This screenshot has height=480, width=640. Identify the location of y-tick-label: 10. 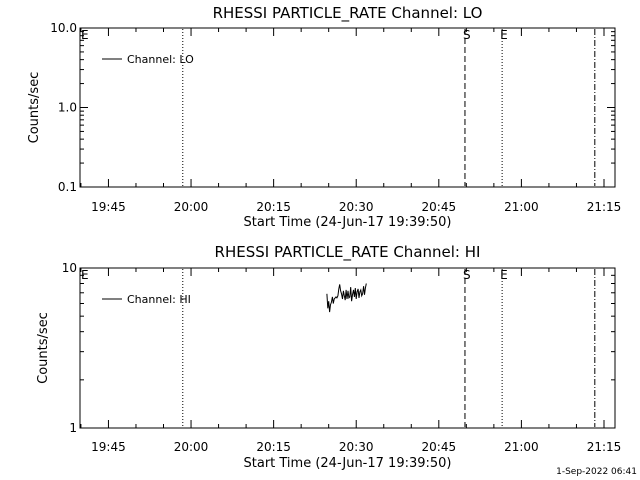
(69, 268).